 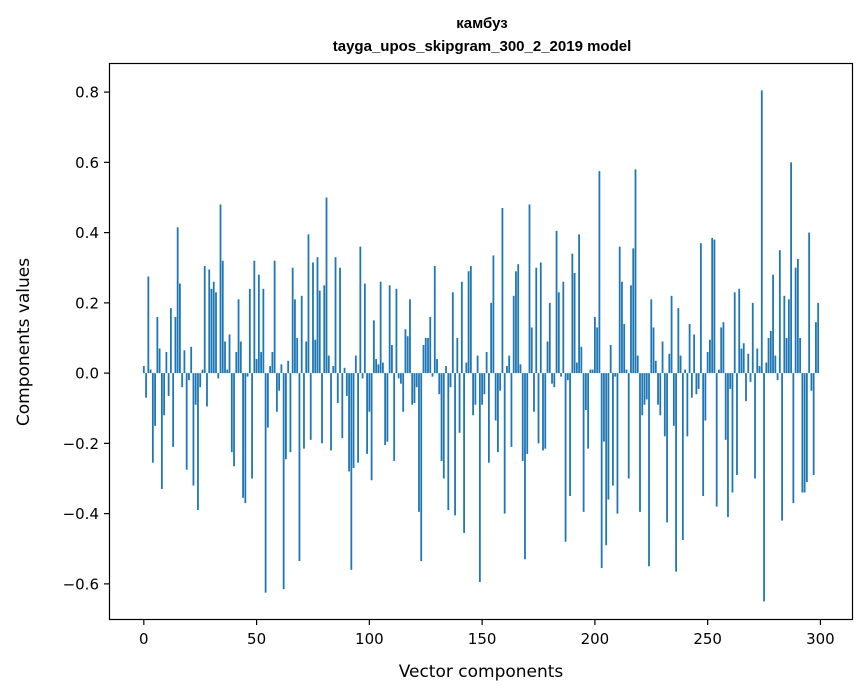 I want to click on x-axis-label: Vector components, so click(x=481, y=672).